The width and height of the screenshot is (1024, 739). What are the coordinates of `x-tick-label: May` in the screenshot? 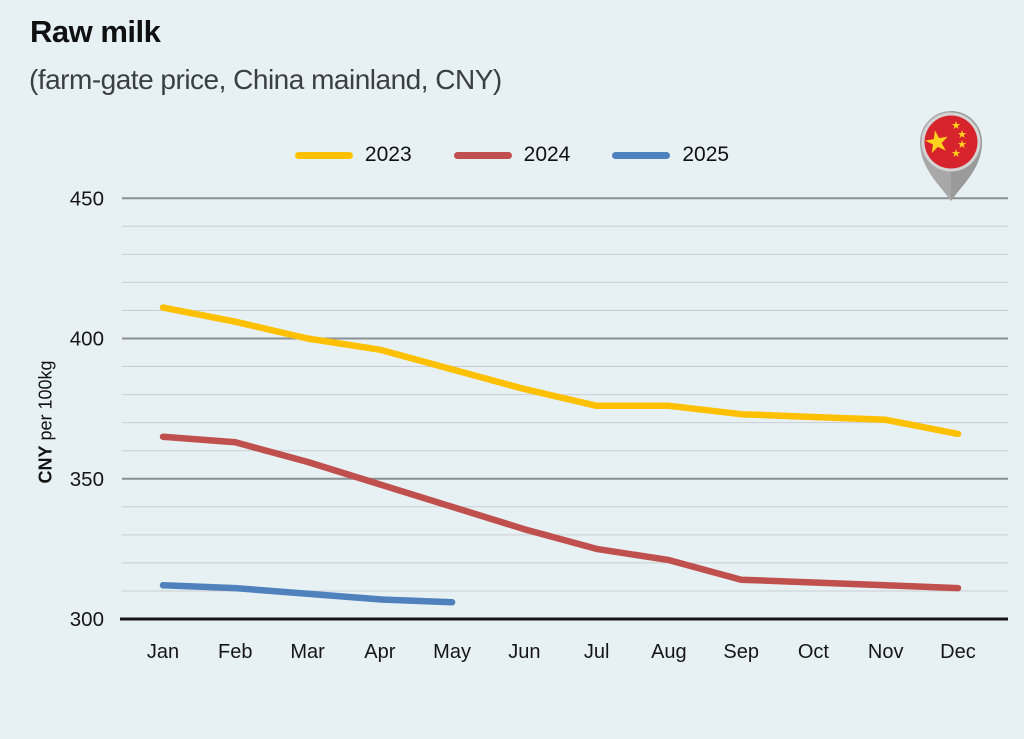 It's located at (452, 652).